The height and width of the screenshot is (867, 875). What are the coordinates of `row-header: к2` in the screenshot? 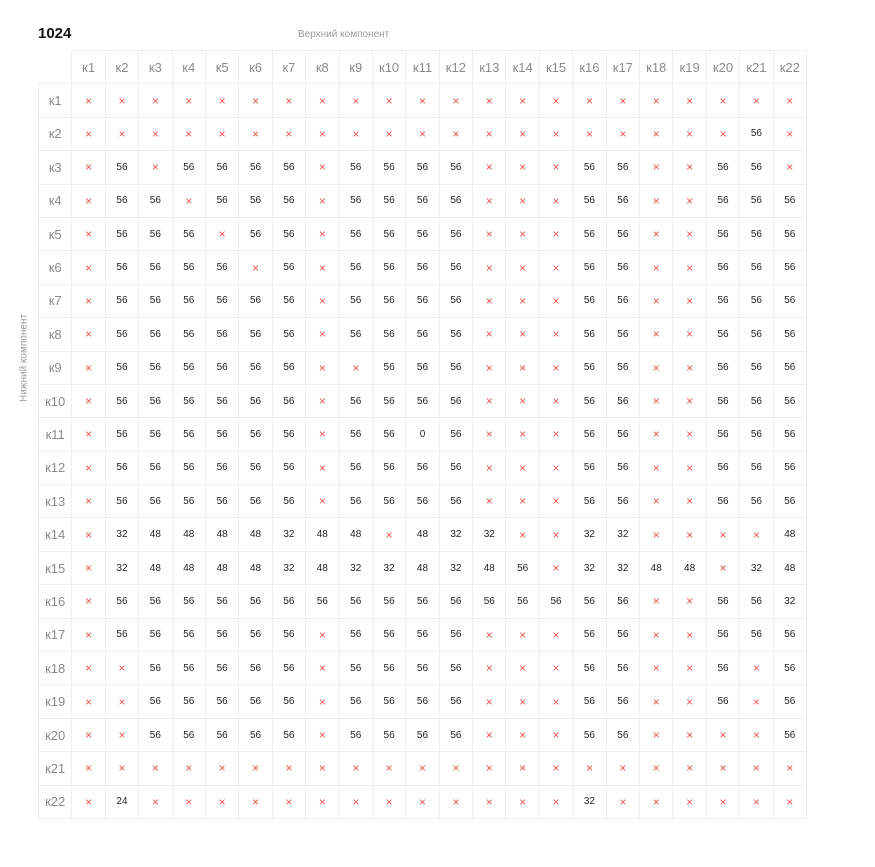 It's located at (55, 134).